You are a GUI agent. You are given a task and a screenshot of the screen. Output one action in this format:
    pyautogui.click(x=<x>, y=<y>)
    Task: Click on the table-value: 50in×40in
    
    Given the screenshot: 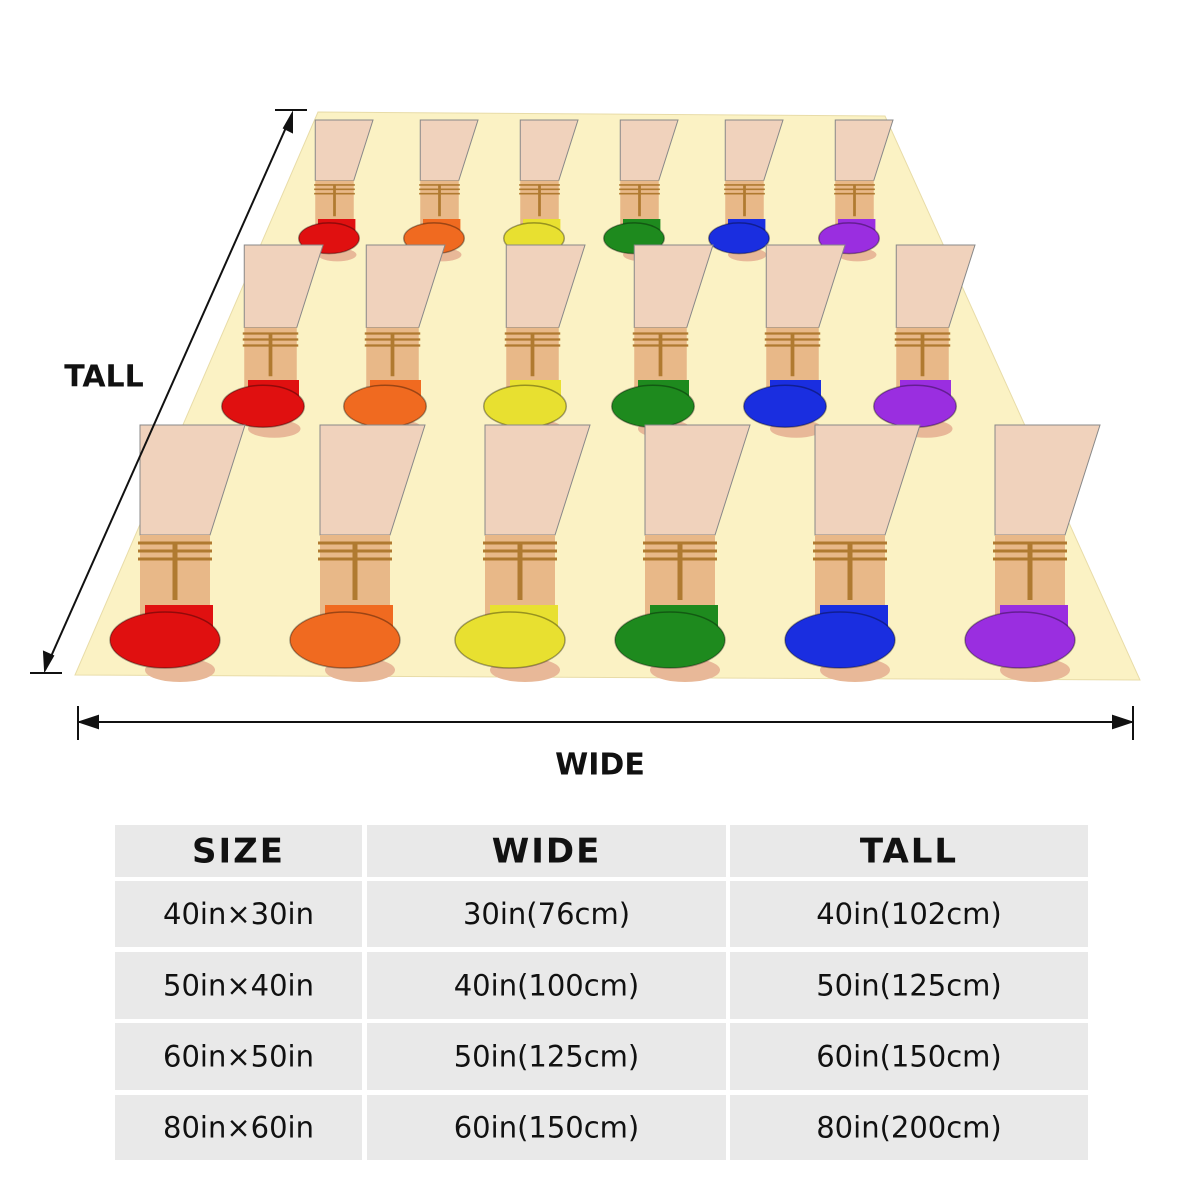 What is the action you would take?
    pyautogui.click(x=238, y=986)
    